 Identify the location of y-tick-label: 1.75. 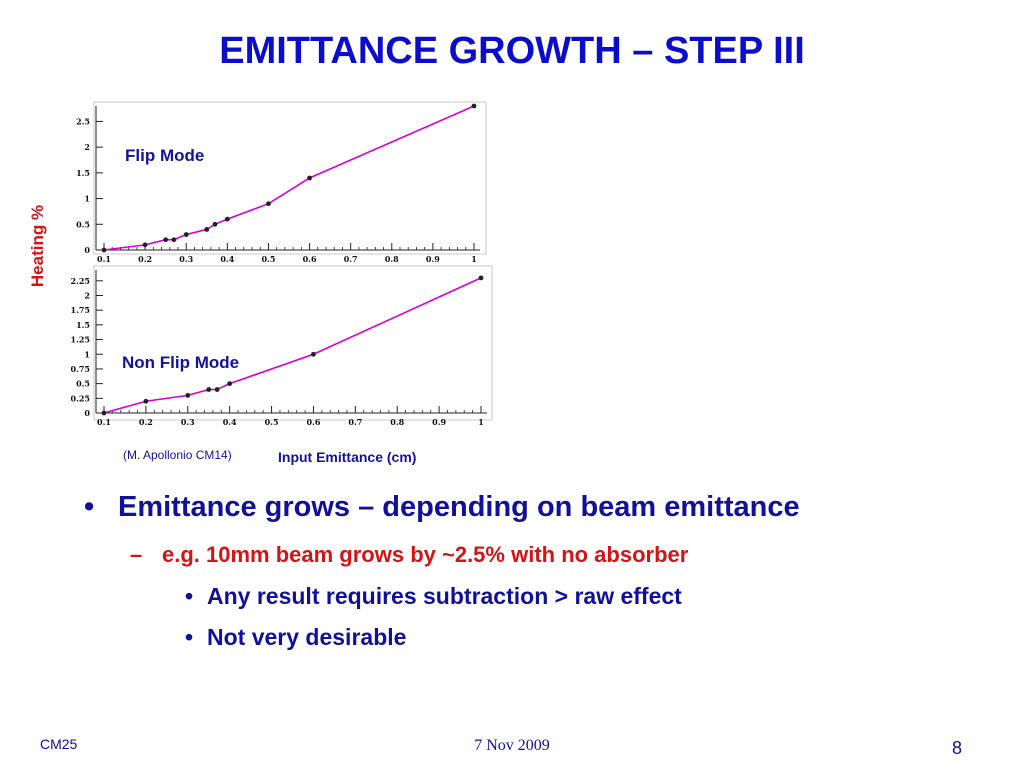
(80, 310).